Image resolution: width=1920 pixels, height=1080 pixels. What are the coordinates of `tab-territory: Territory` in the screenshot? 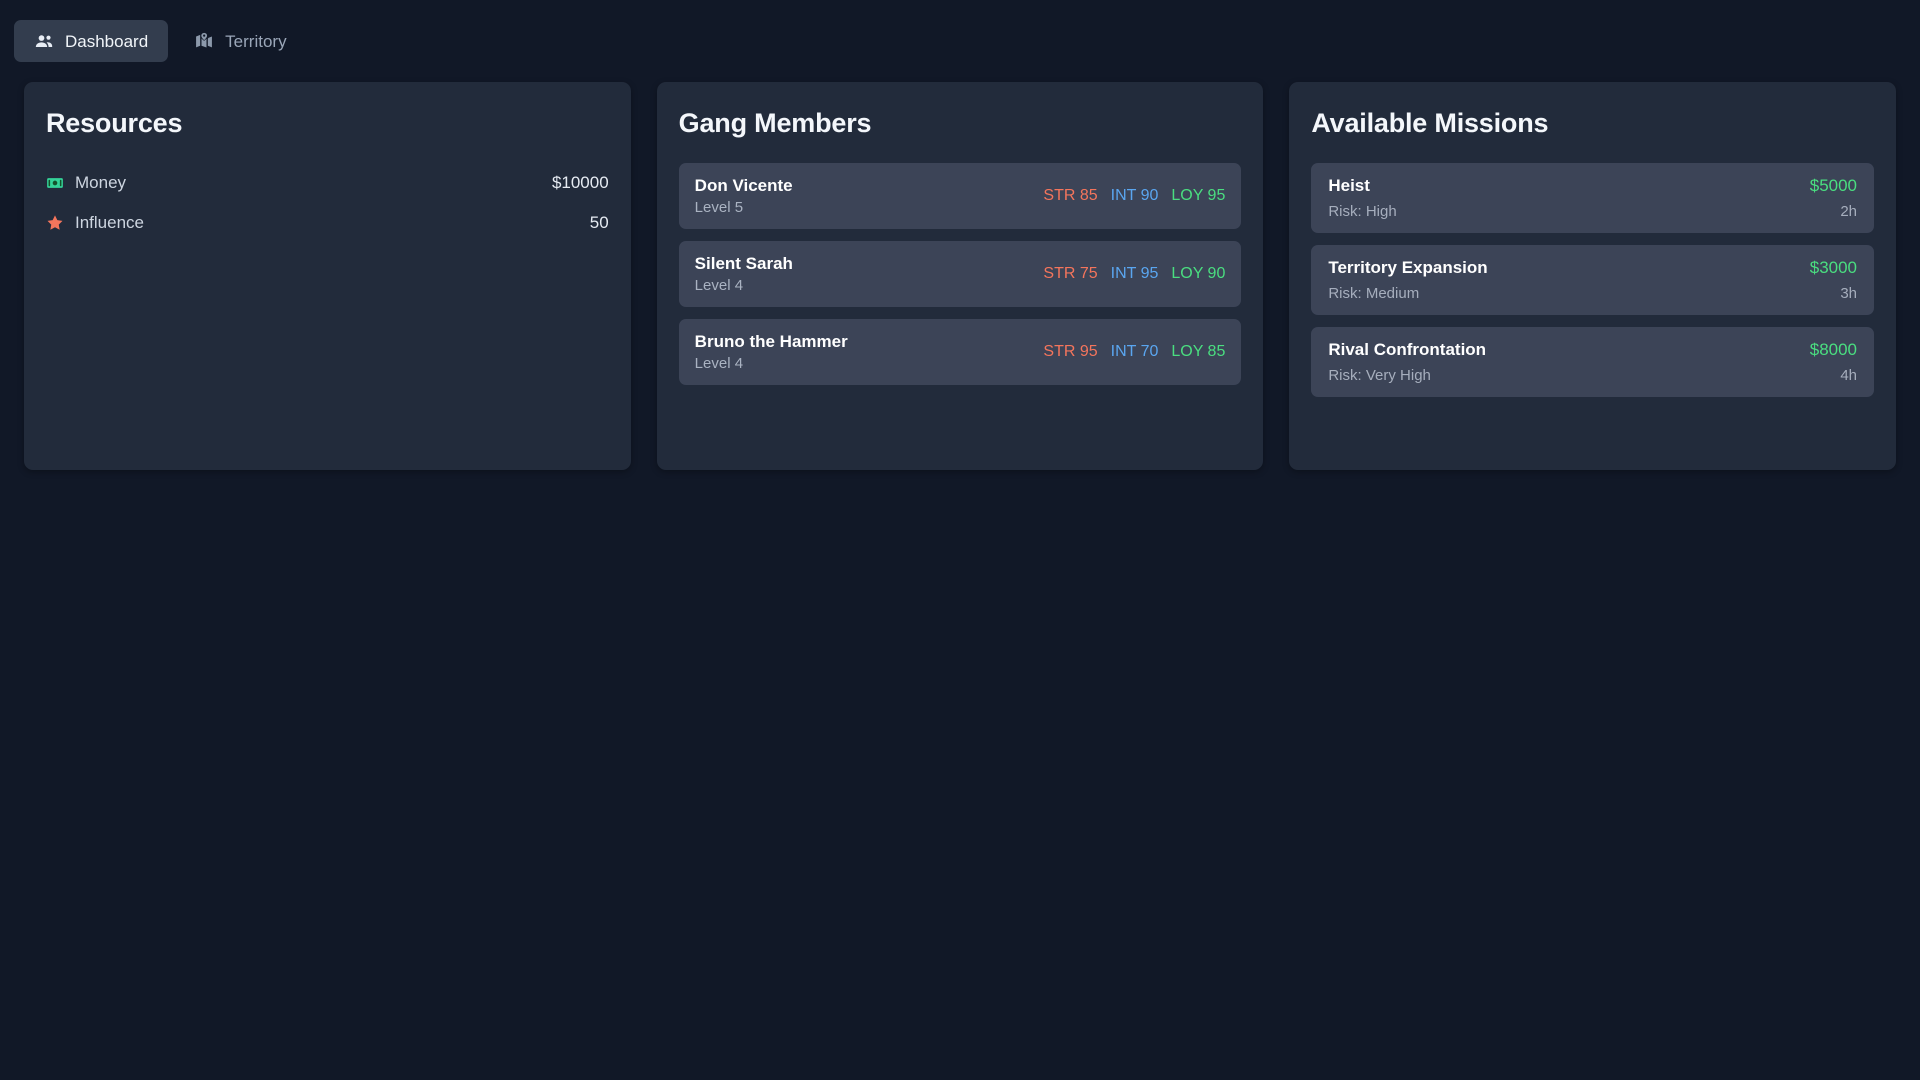 It's located at (240, 41).